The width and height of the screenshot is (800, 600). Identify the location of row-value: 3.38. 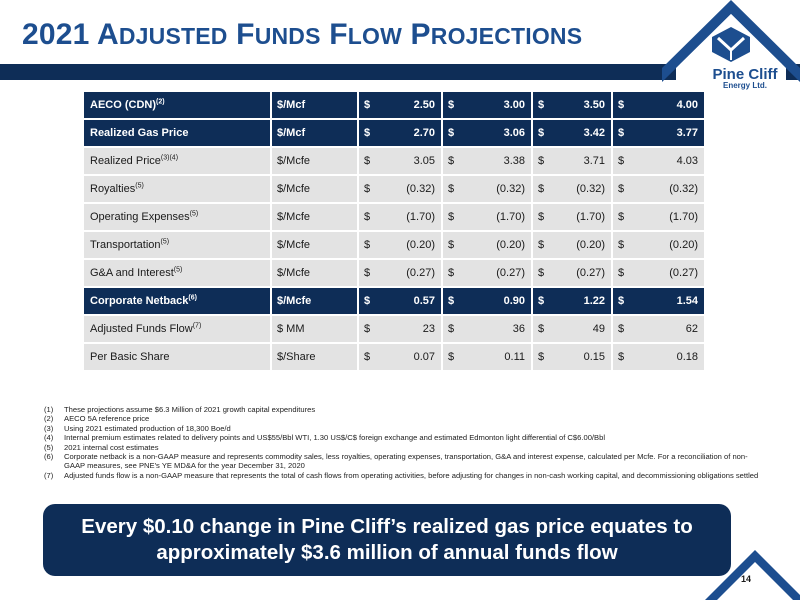
(497, 162).